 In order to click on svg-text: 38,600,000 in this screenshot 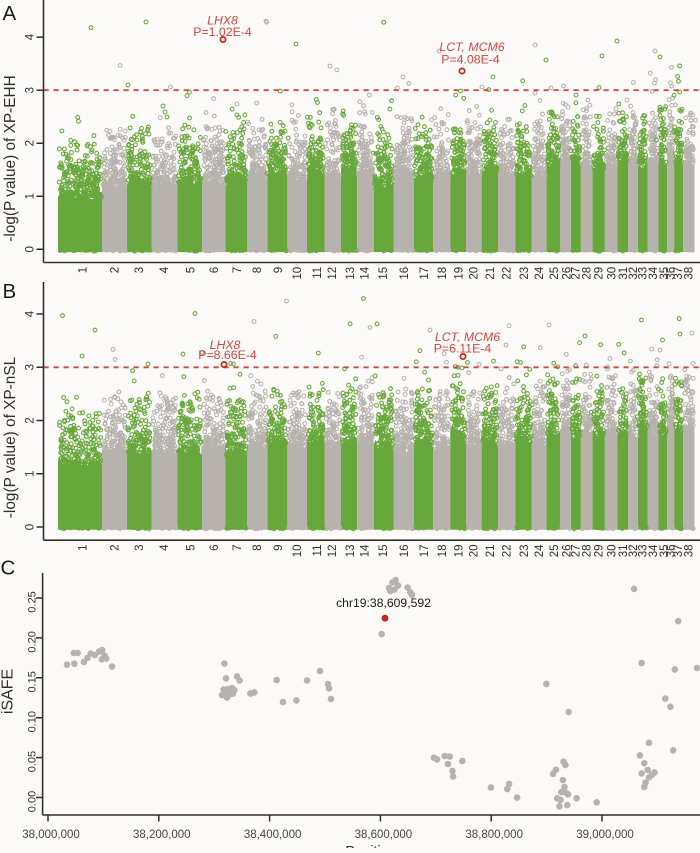, I will do `click(384, 835)`.